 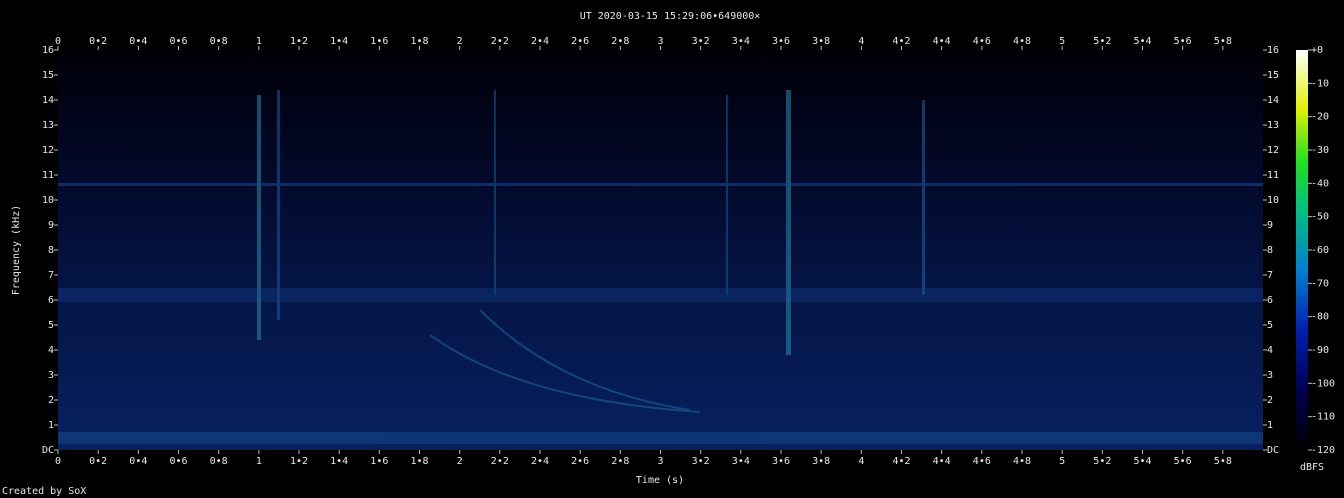 What do you see at coordinates (1273, 175) in the screenshot?
I see `y-tick-label: 11` at bounding box center [1273, 175].